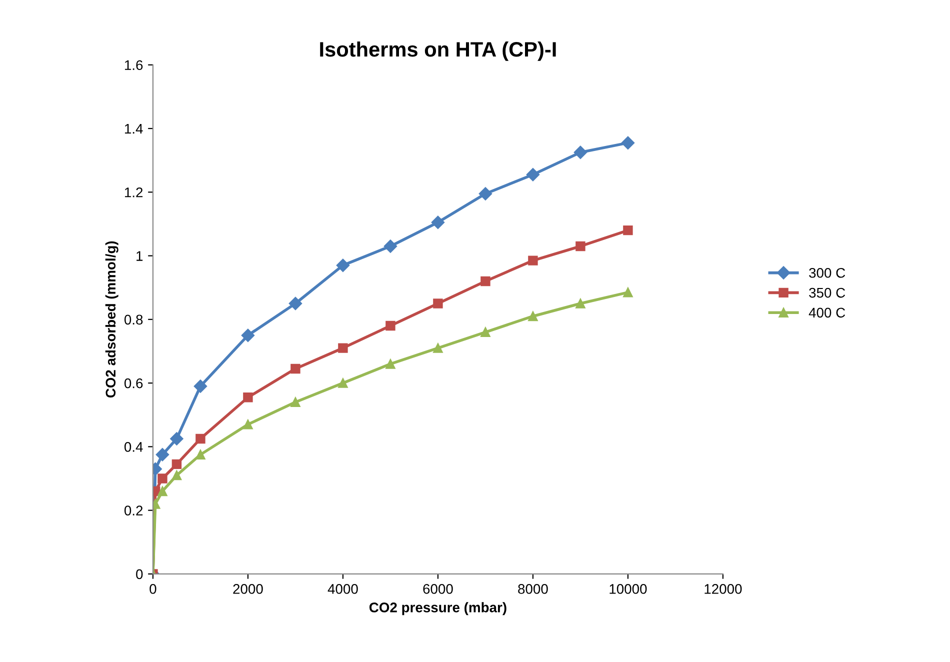 The height and width of the screenshot is (662, 950). Describe the element at coordinates (133, 511) in the screenshot. I see `y-tick-label: 0.2` at that location.